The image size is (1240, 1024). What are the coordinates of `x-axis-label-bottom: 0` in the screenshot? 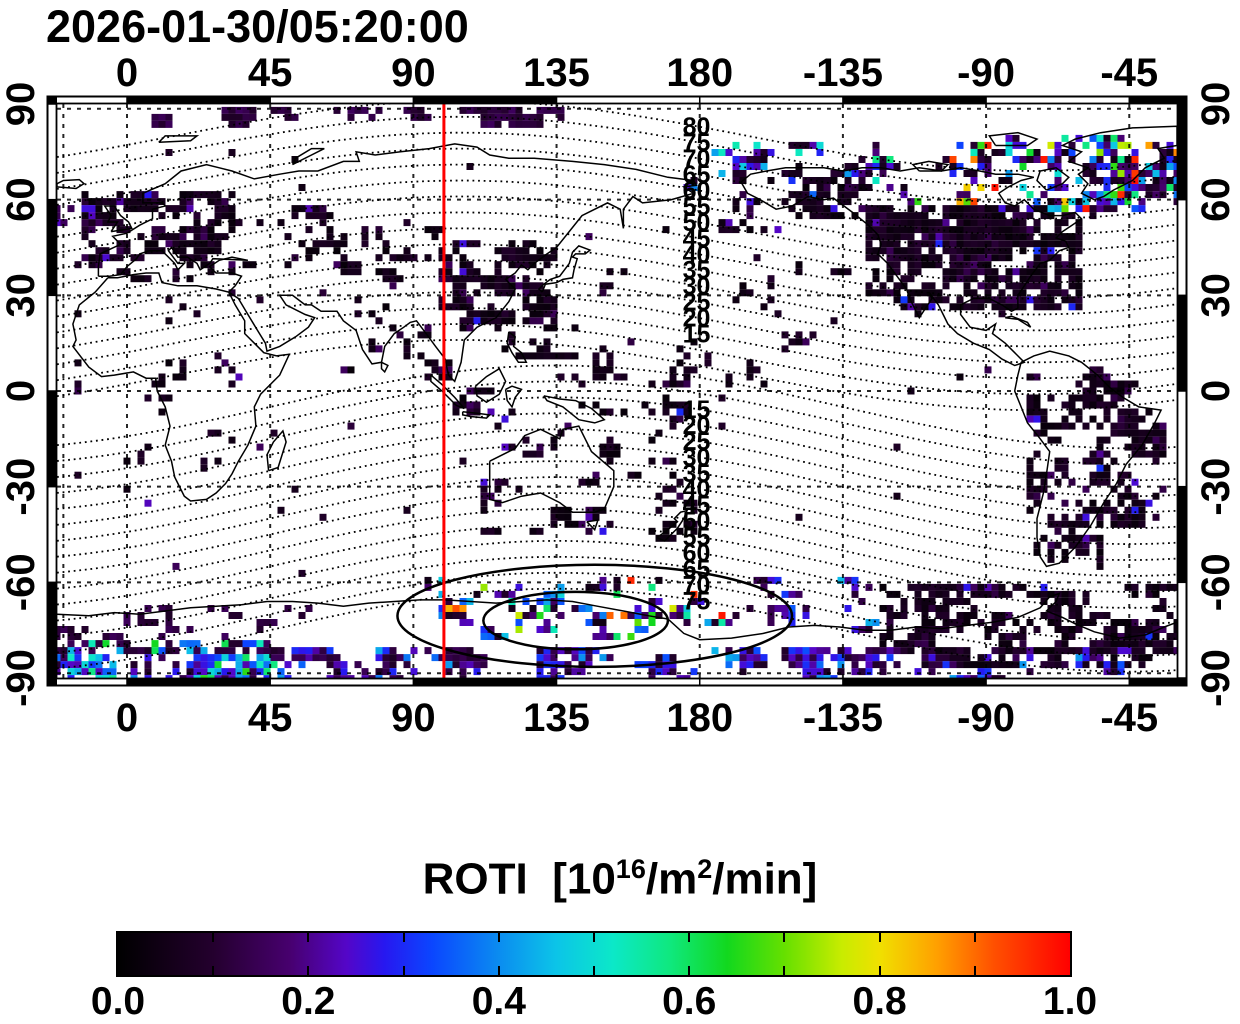 It's located at (127, 718).